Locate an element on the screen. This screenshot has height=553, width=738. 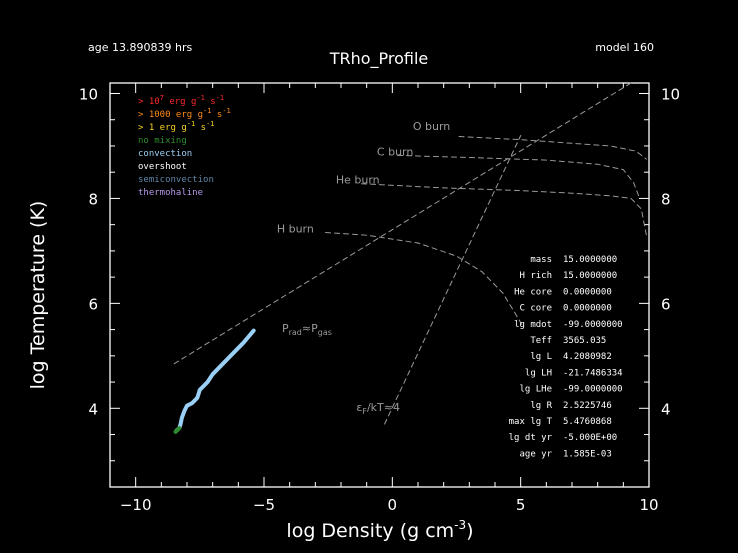
legend-entry: convection is located at coordinates (165, 154).